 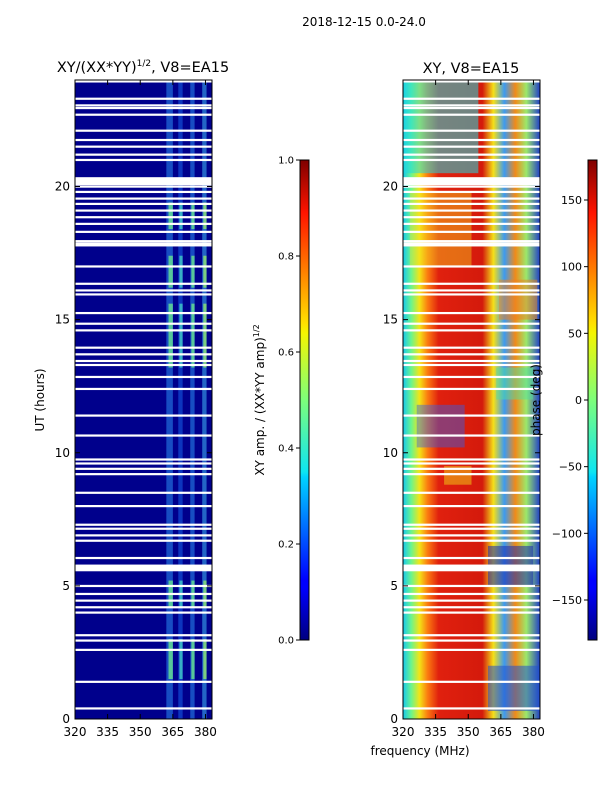 I want to click on left-y-tick-label: 15, so click(x=62, y=320).